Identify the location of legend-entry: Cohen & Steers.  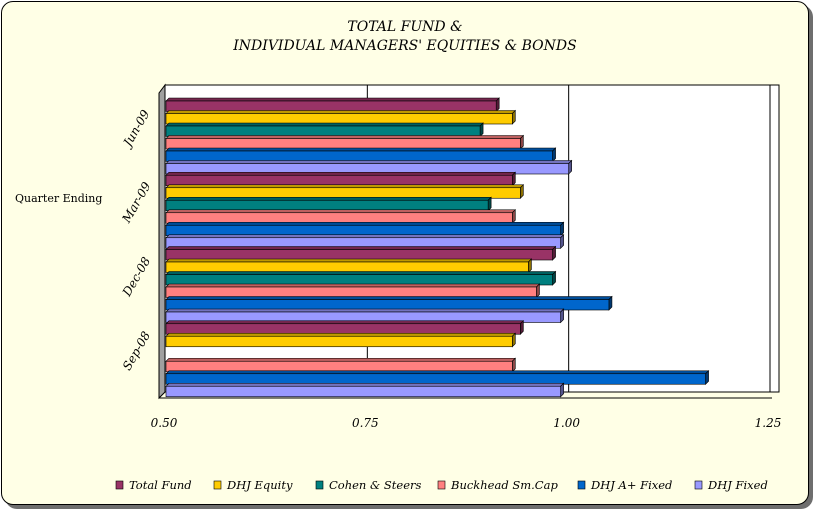
(375, 485).